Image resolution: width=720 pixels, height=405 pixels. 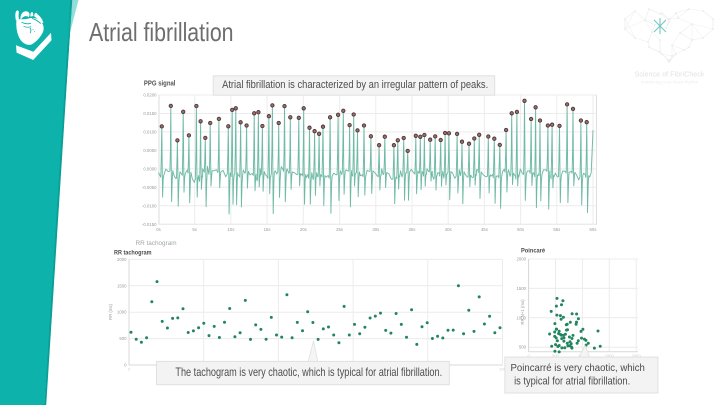 What do you see at coordinates (149, 224) in the screenshot?
I see `svg-text: -0.0150` at bounding box center [149, 224].